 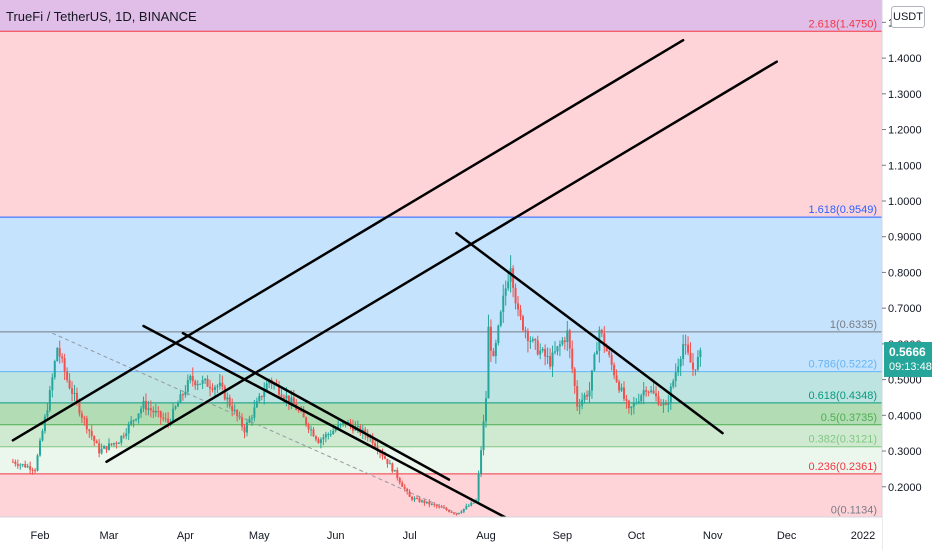 I want to click on time-tick-label: Jun, so click(x=336, y=536).